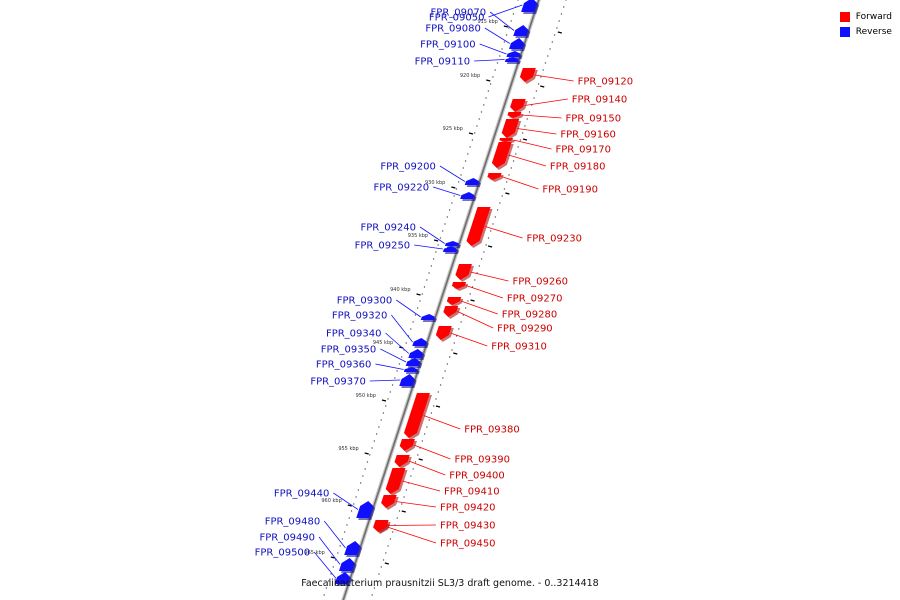 Image resolution: width=900 pixels, height=600 pixels. What do you see at coordinates (482, 460) in the screenshot?
I see `gene-label-fpr_09390: FPR_09390` at bounding box center [482, 460].